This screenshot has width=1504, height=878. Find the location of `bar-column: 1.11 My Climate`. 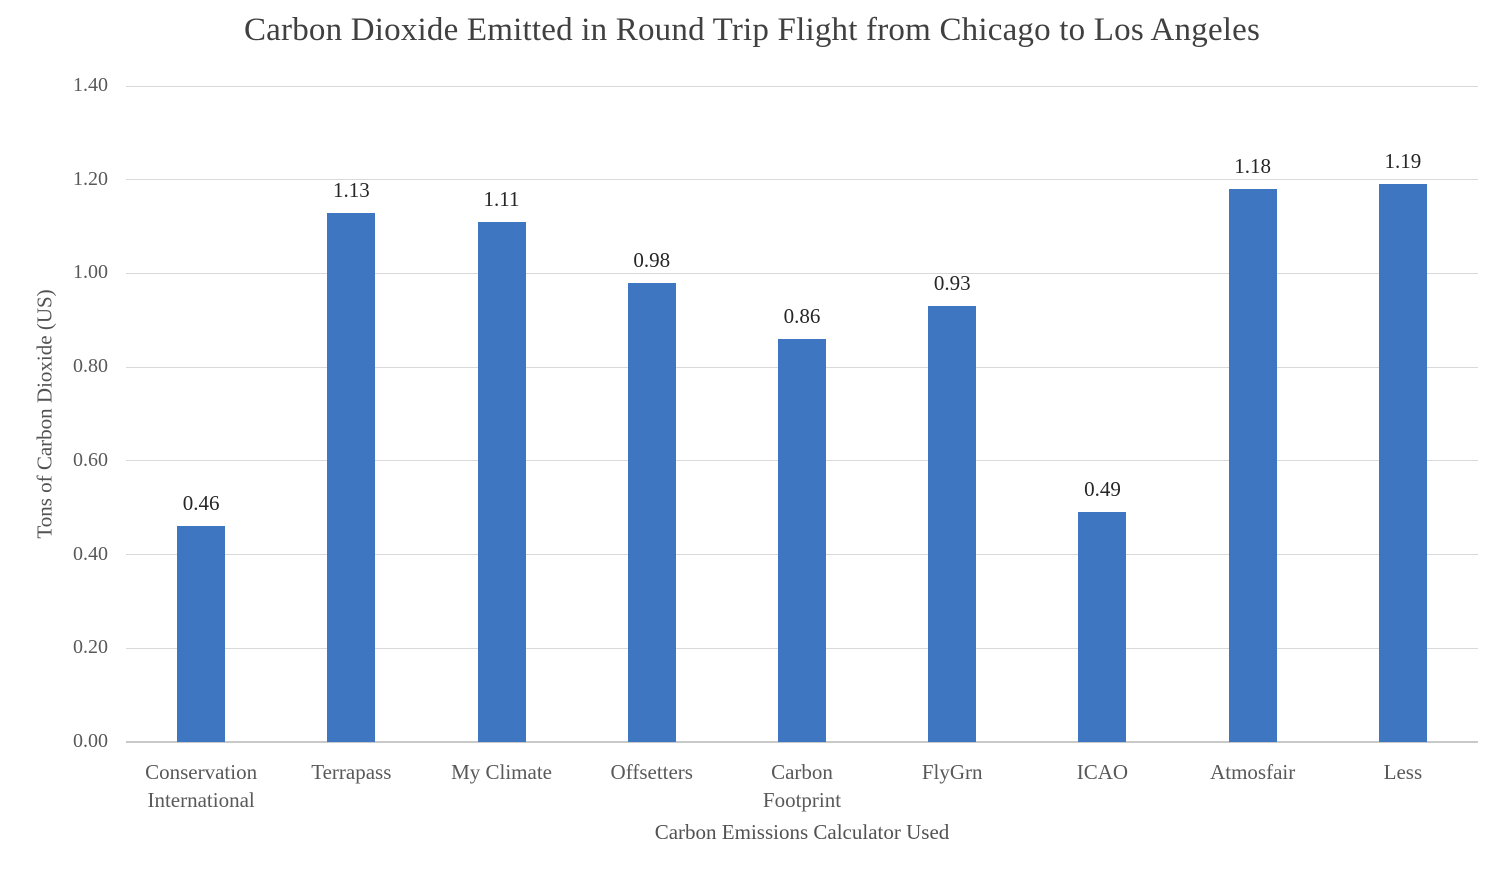

bar-column: 1.11 My Climate is located at coordinates (501, 435).